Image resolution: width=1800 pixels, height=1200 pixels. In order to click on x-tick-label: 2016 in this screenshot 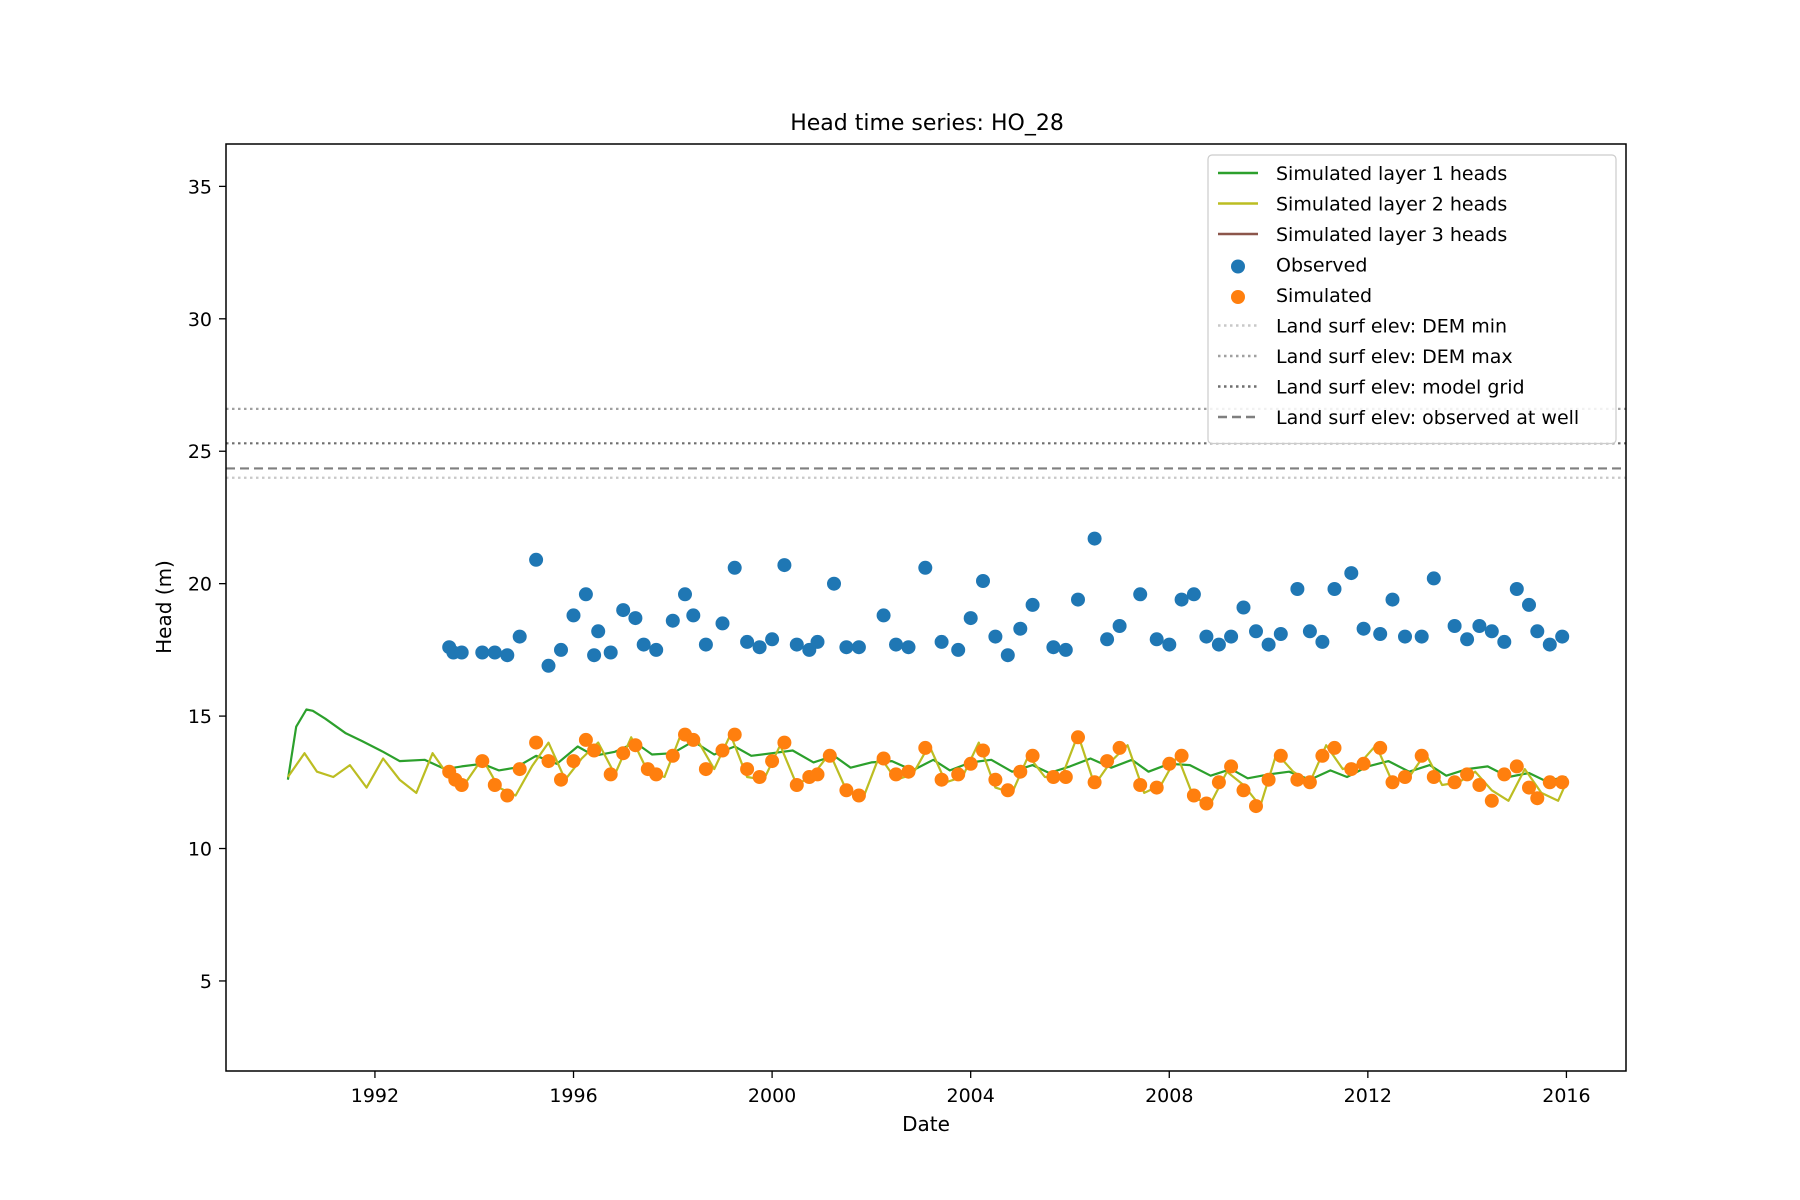, I will do `click(1566, 1096)`.